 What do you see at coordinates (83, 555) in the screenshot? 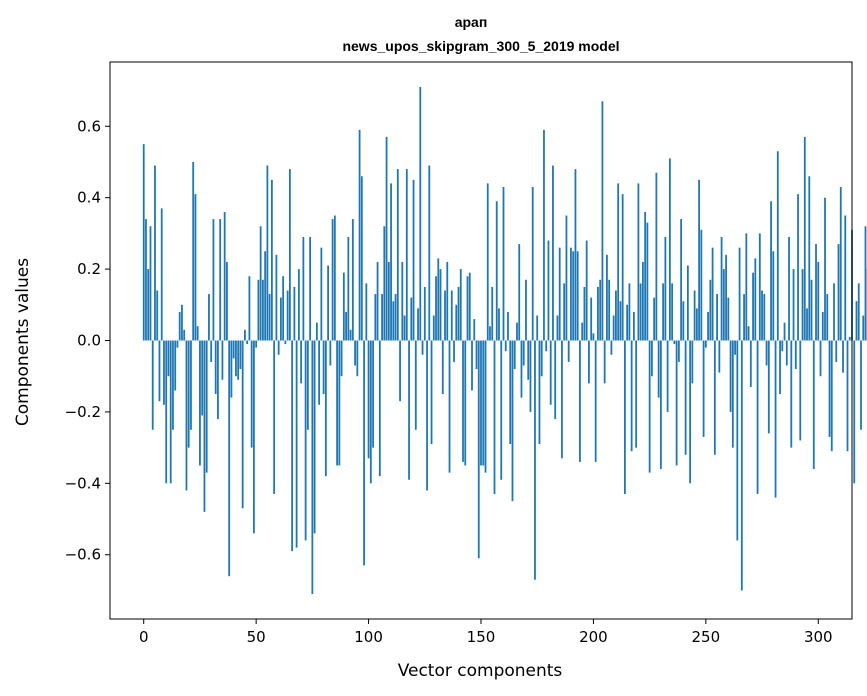
I see `y-tick-label: −0.6` at bounding box center [83, 555].